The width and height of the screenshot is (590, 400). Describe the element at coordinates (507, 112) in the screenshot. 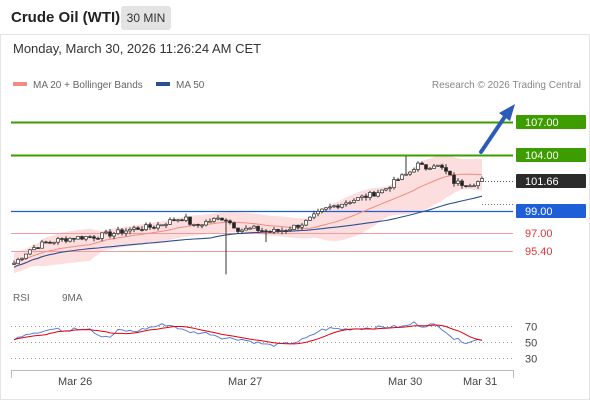

I see `forecast-arrow-head` at that location.